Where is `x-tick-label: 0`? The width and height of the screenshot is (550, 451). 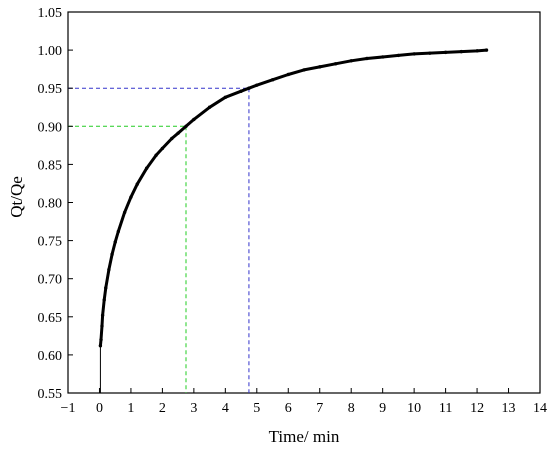
x-tick-label: 0 is located at coordinates (99, 408).